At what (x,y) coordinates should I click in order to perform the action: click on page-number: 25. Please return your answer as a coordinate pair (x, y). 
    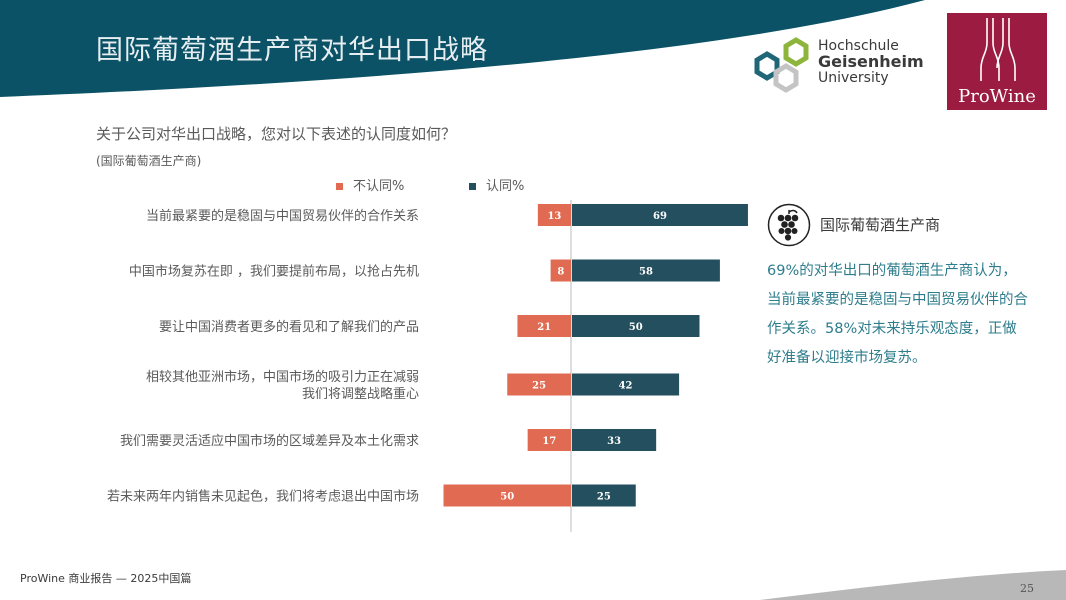
    Looking at the image, I should click on (1027, 588).